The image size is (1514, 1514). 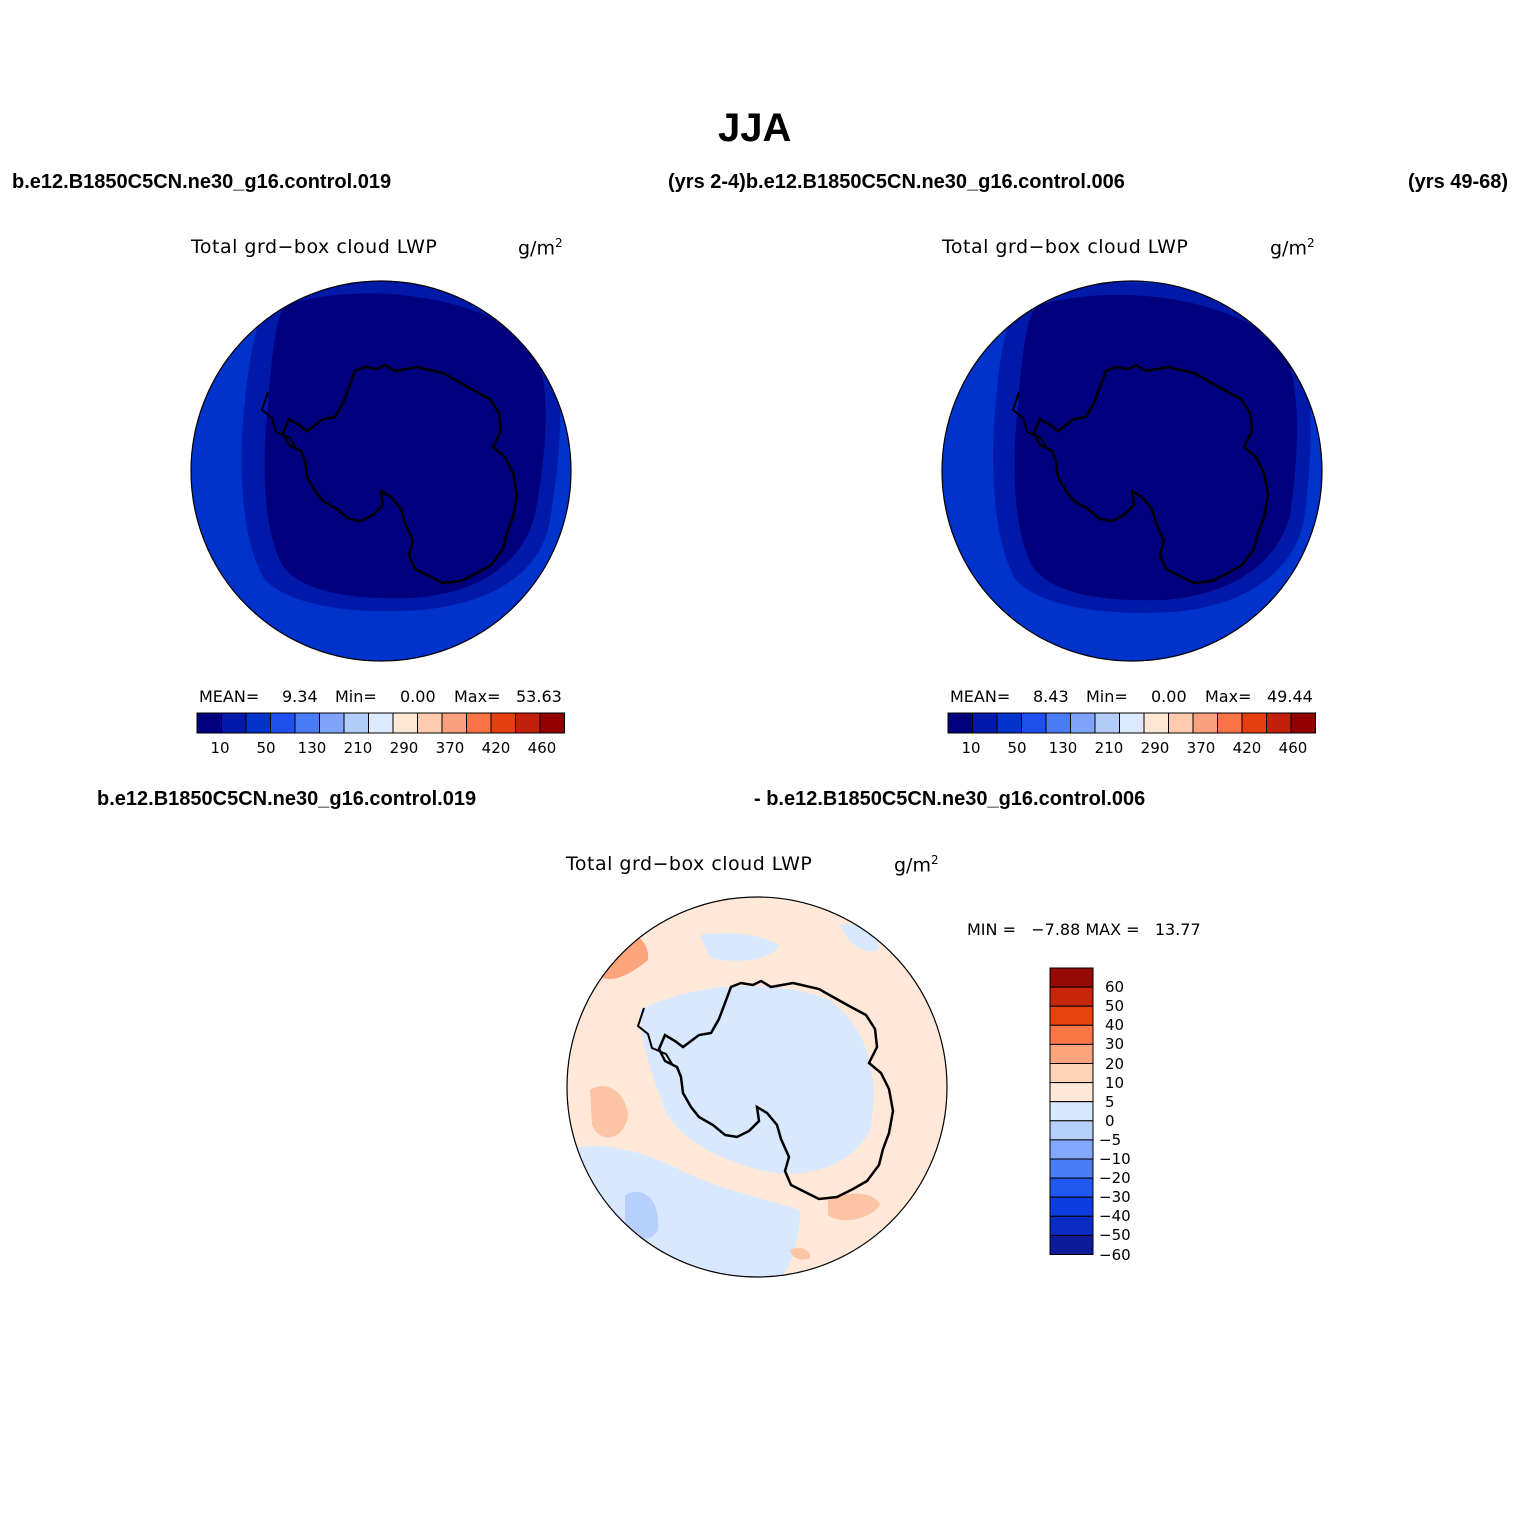 What do you see at coordinates (202, 182) in the screenshot?
I see `case-label-top-left: b.e12.B1850C5CN.ne30_g16.control.019` at bounding box center [202, 182].